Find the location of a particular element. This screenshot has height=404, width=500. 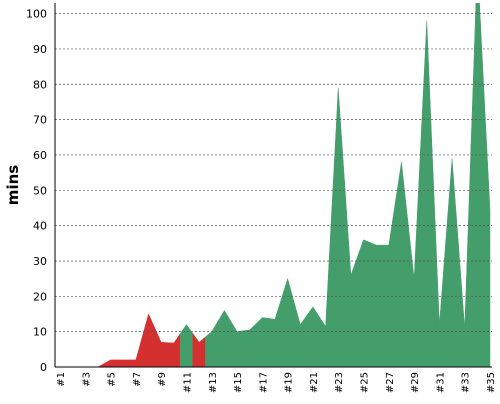

y-tick-label: 40 is located at coordinates (40, 226).